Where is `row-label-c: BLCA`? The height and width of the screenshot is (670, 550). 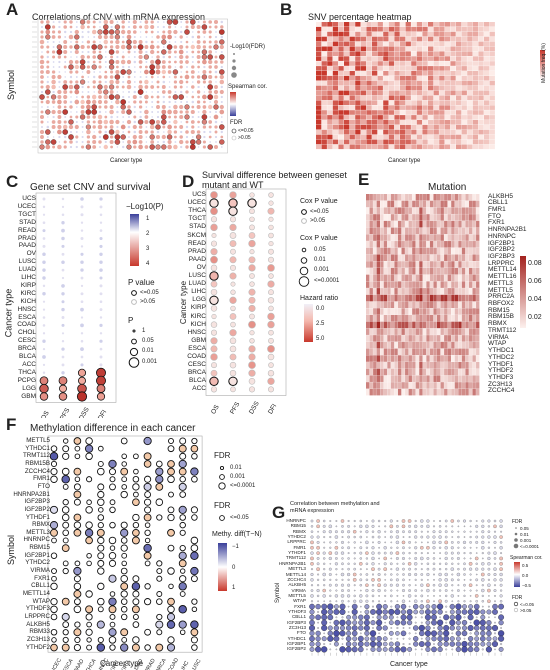 row-label-c: BLCA is located at coordinates (27, 356).